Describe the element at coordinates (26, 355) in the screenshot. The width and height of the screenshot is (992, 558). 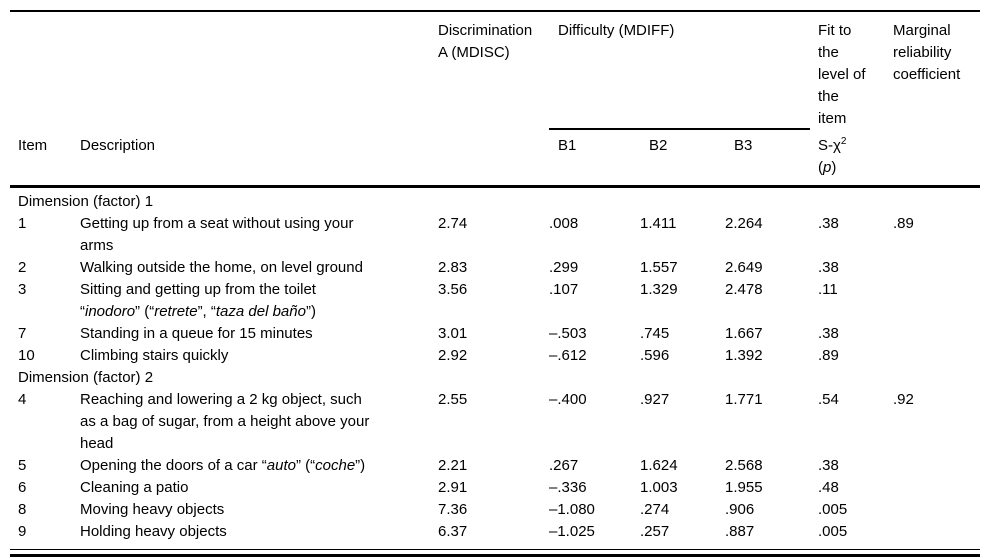
I see `cell-item-number: 10` at that location.